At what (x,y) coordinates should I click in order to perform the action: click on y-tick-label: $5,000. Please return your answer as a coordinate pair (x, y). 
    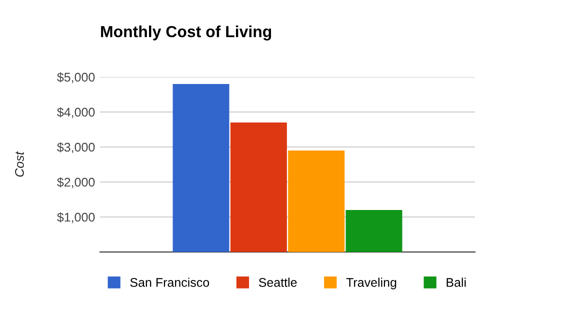
    Looking at the image, I should click on (76, 78).